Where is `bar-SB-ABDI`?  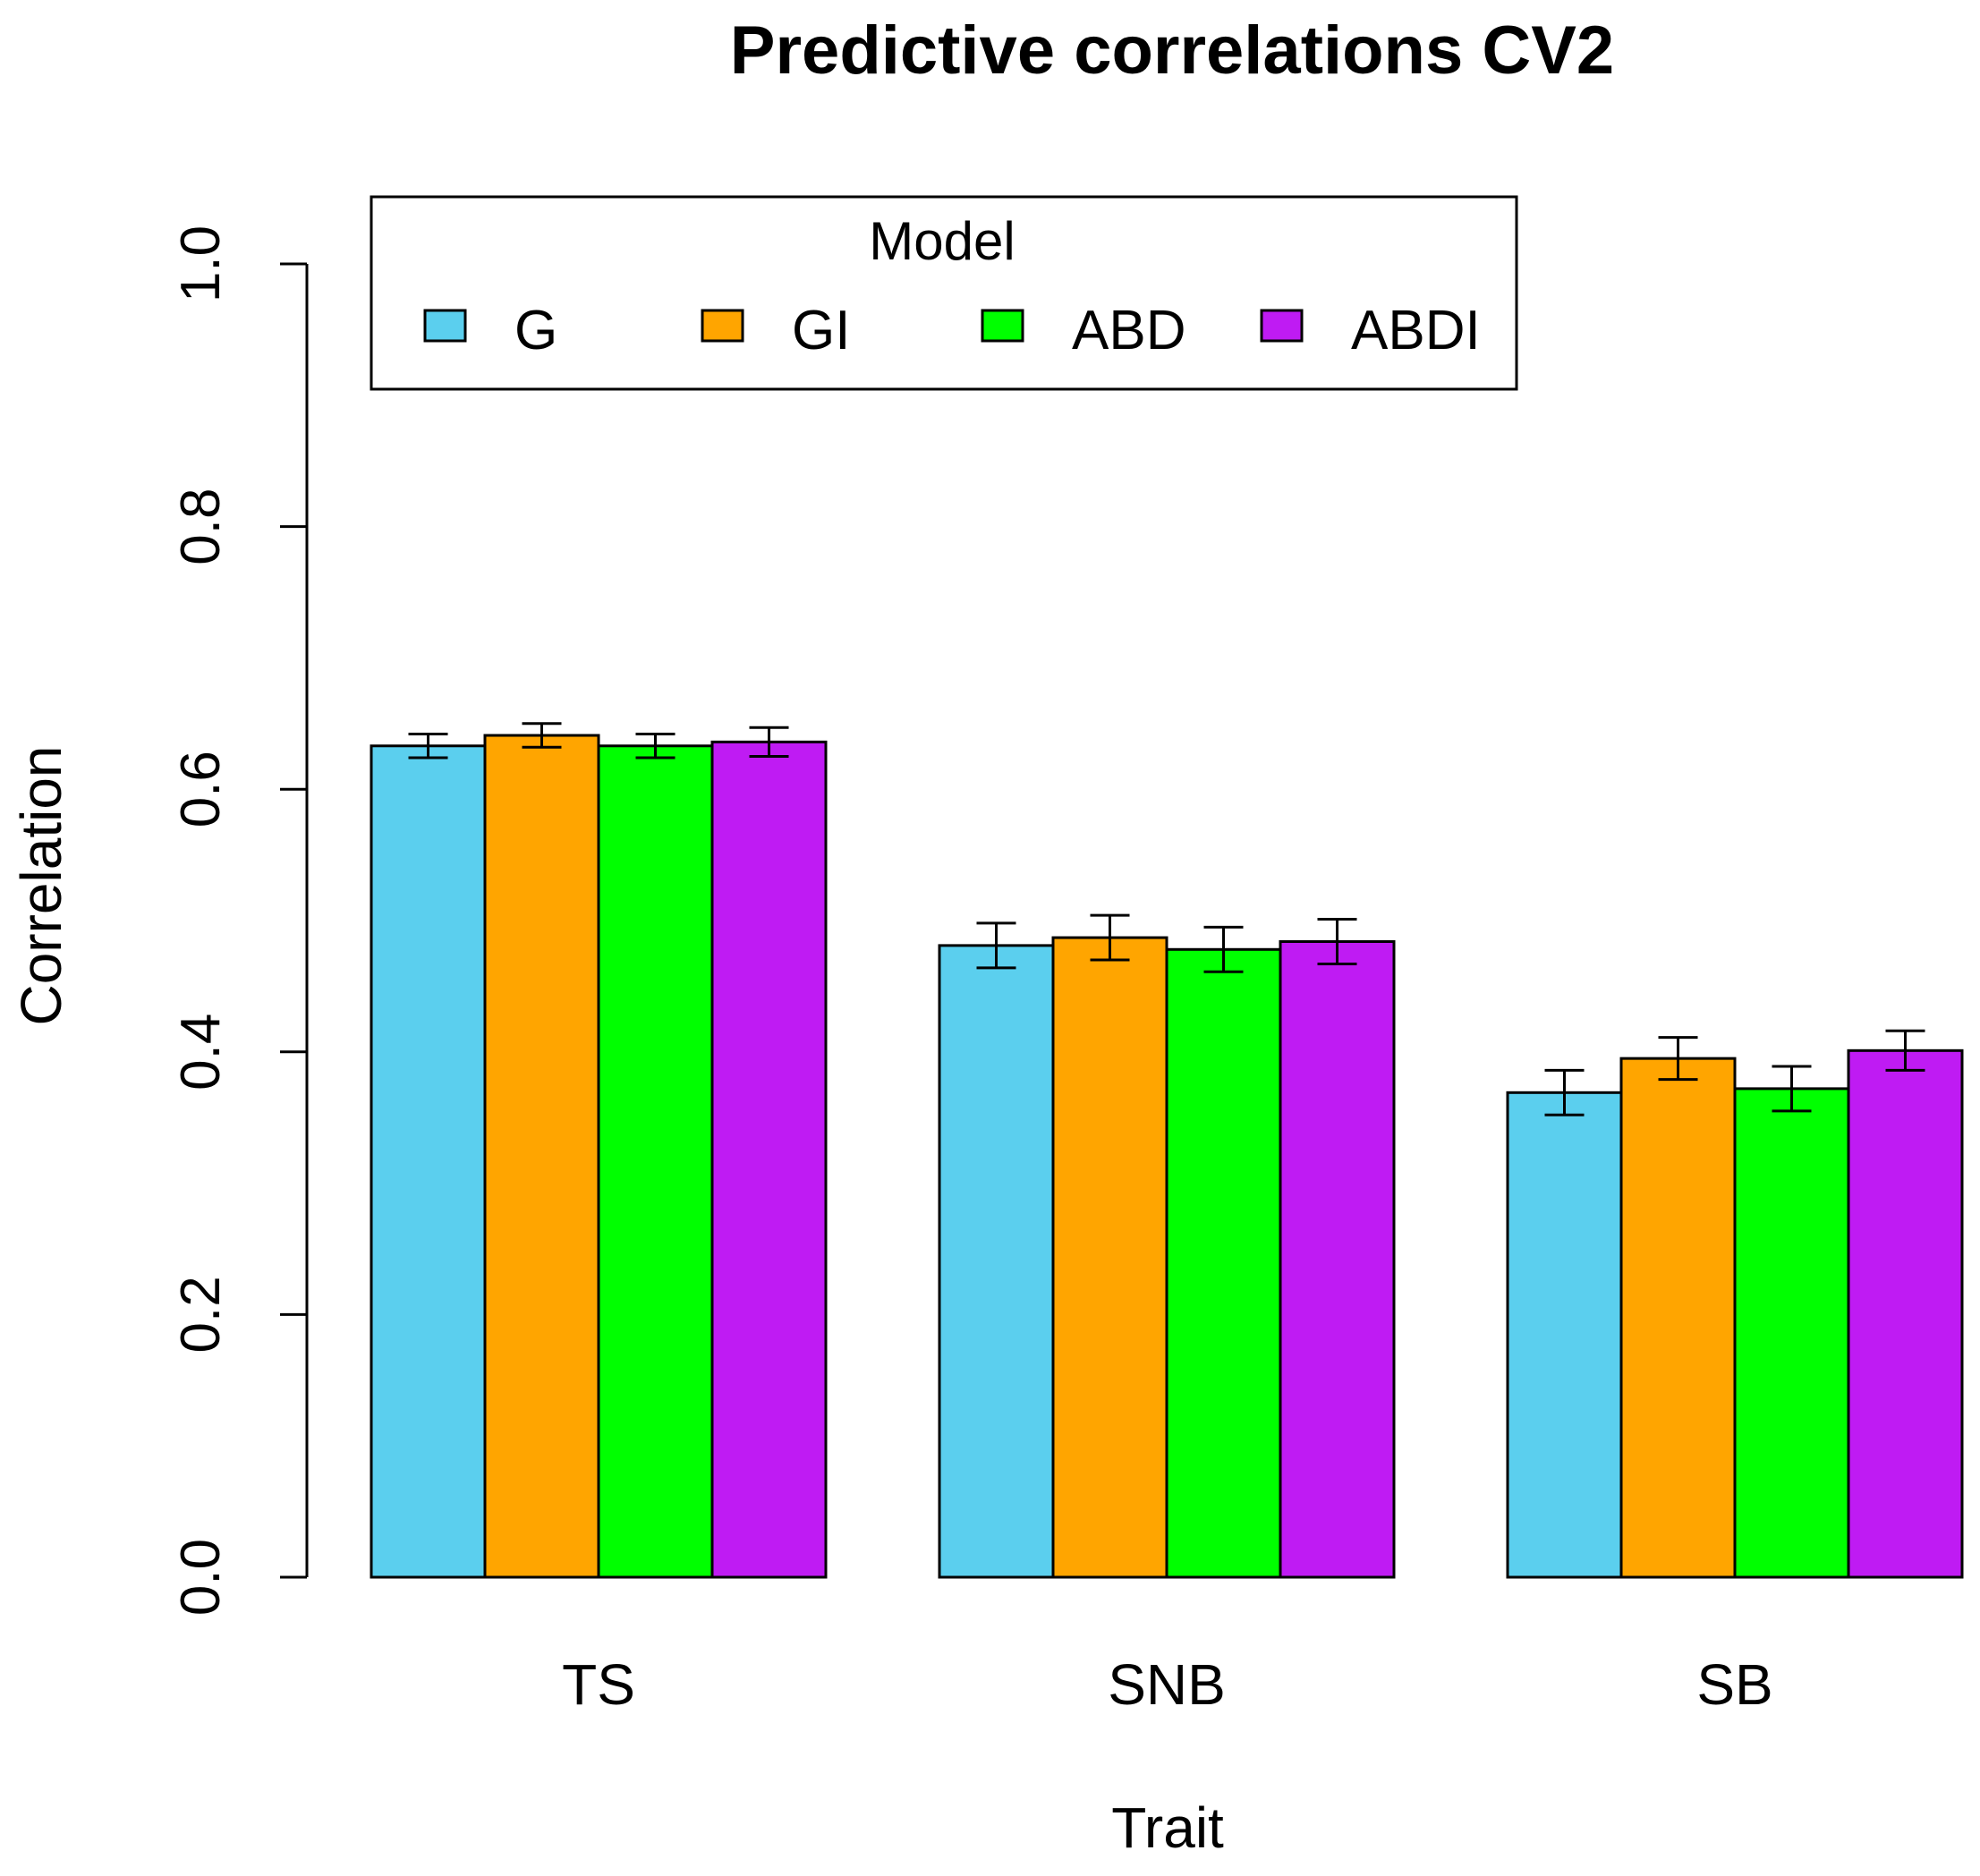 bar-SB-ABDI is located at coordinates (1905, 1313).